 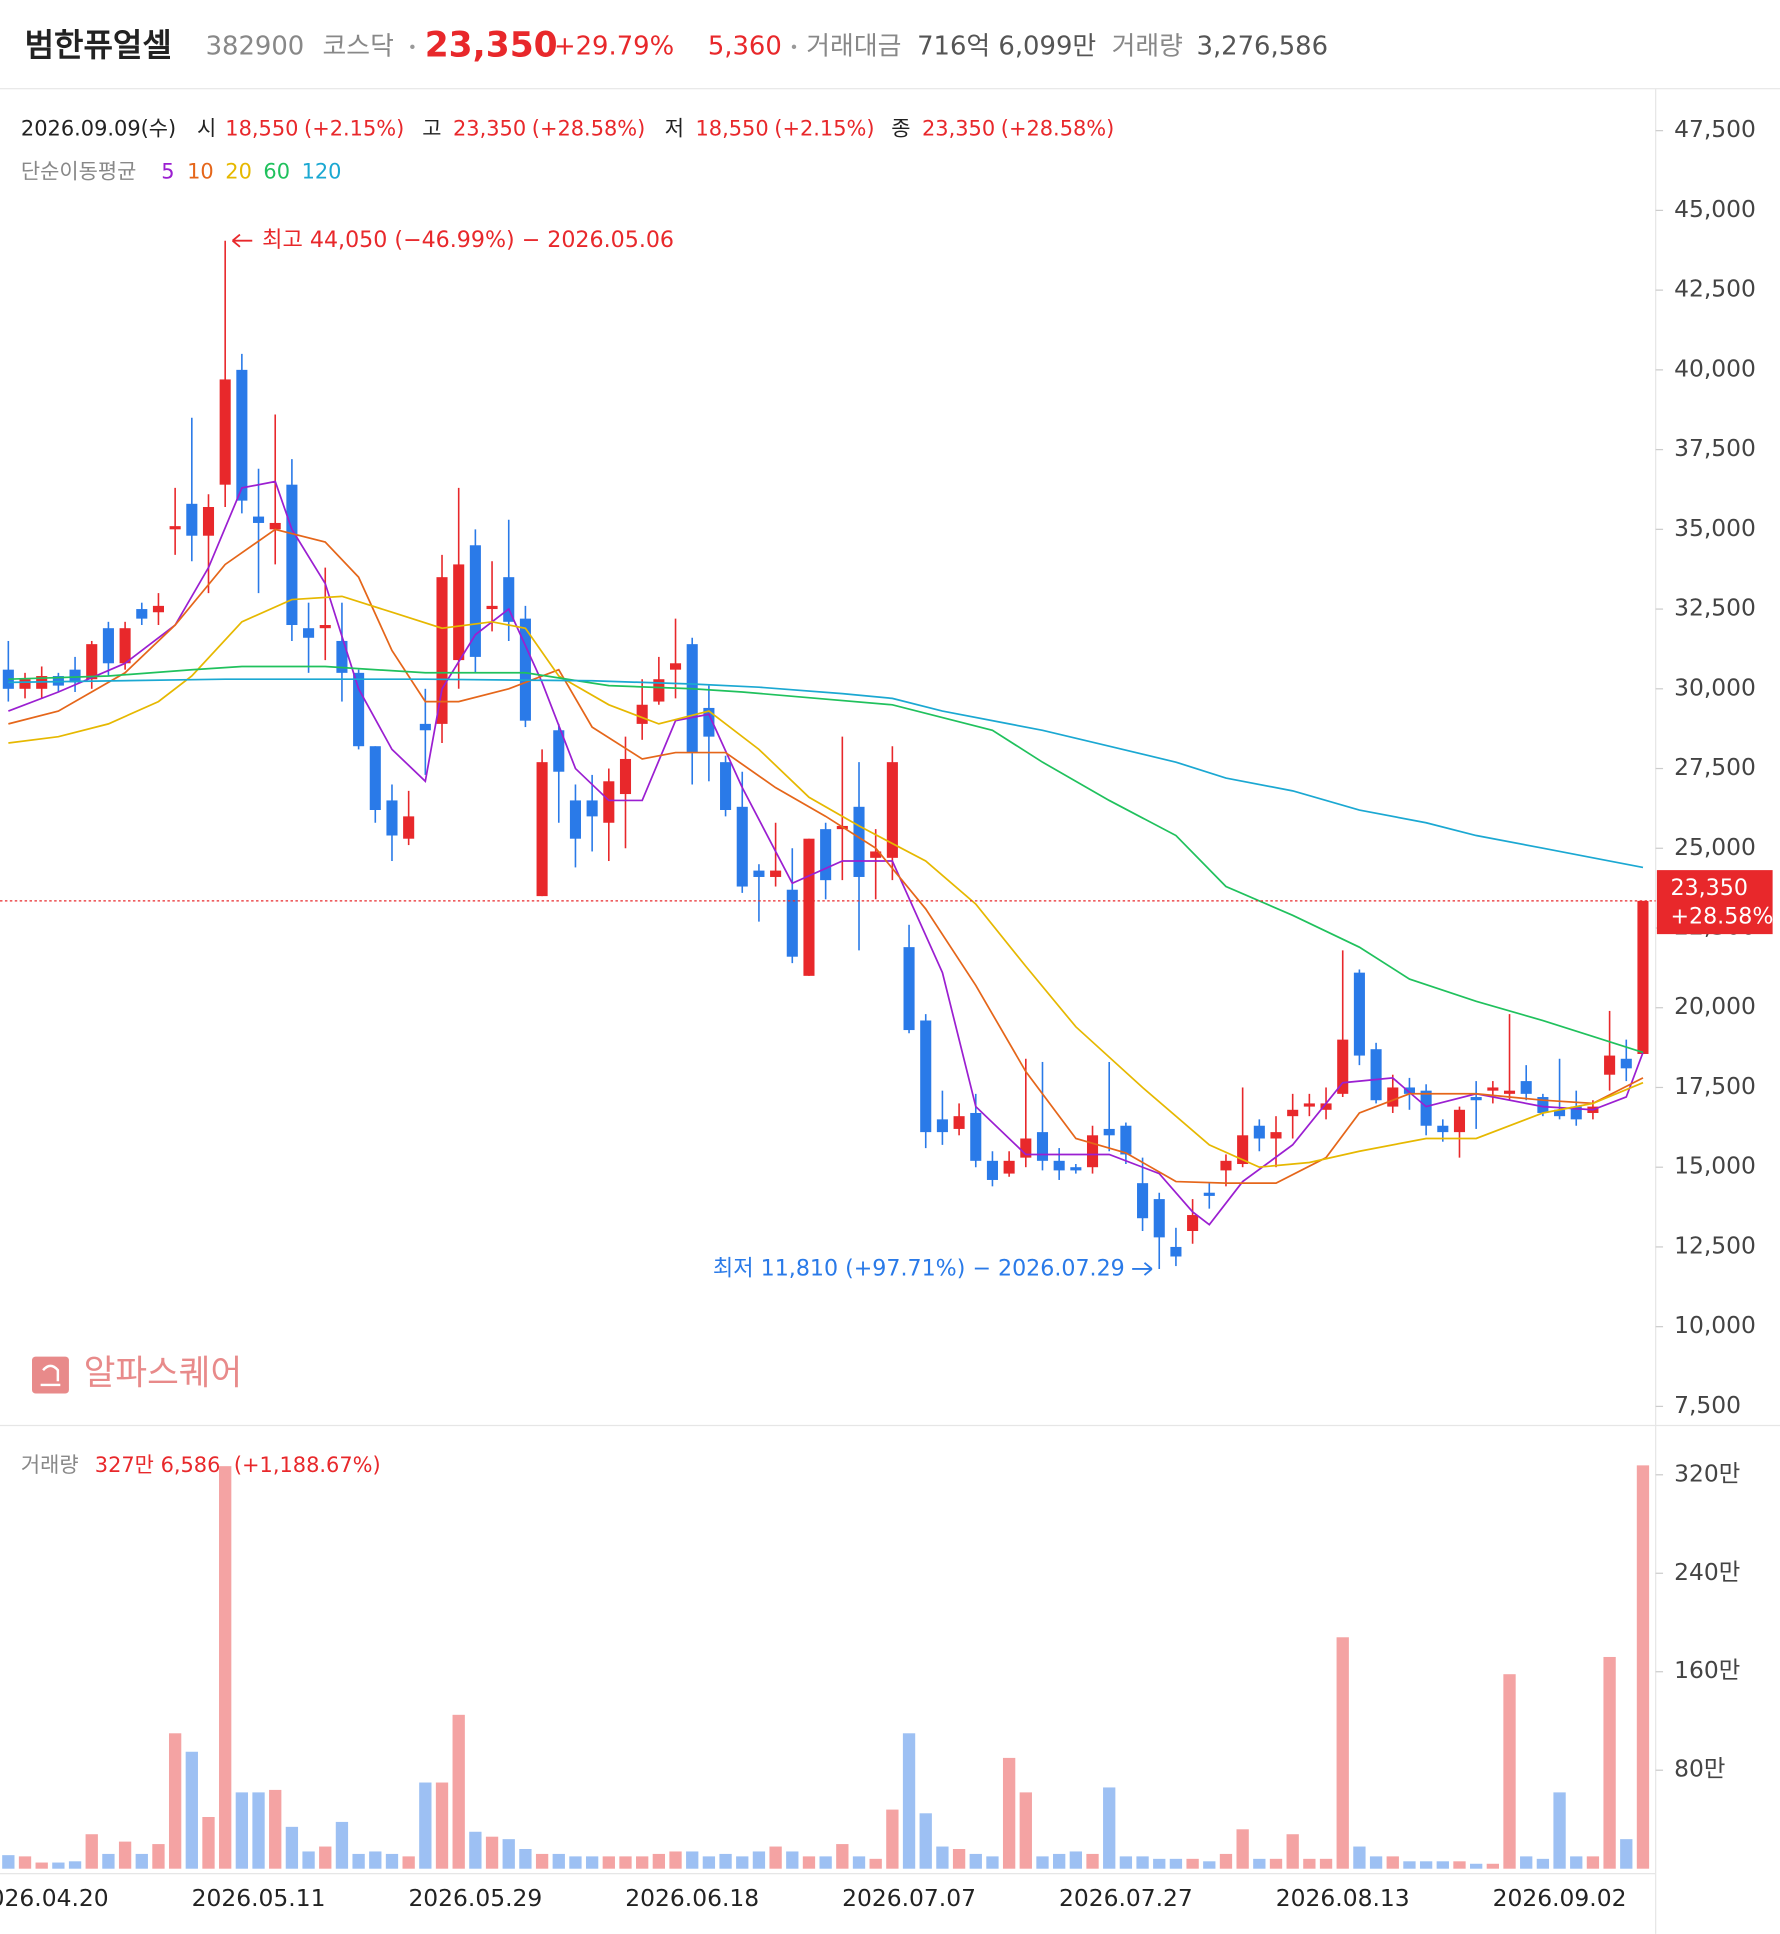 I want to click on watermark-icon, so click(x=50, y=1375).